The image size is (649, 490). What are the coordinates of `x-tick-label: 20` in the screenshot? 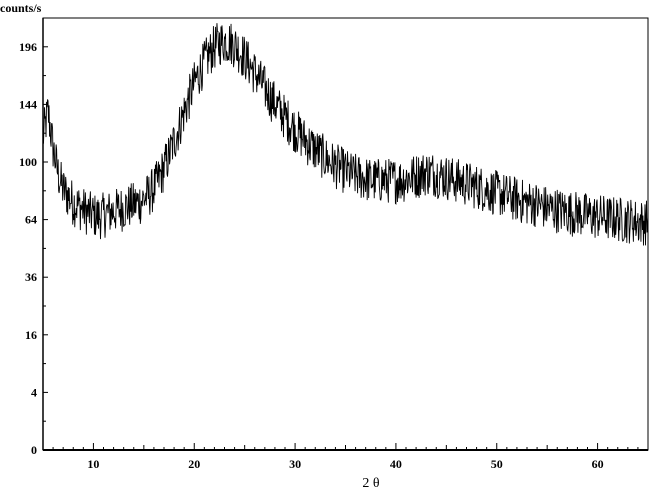 It's located at (194, 464).